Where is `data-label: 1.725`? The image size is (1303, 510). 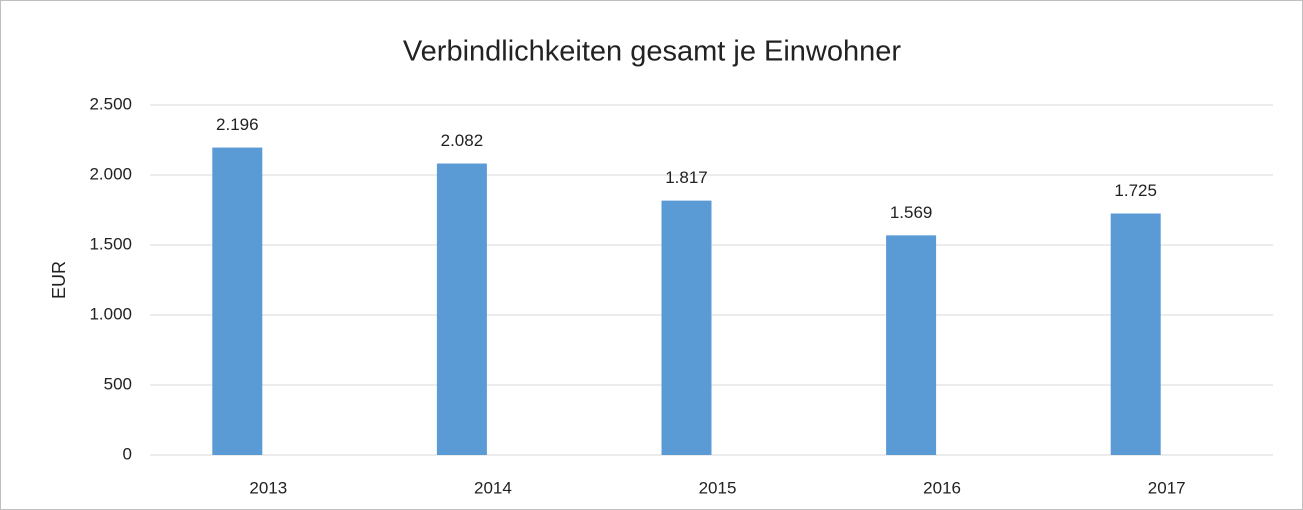
data-label: 1.725 is located at coordinates (1135, 190).